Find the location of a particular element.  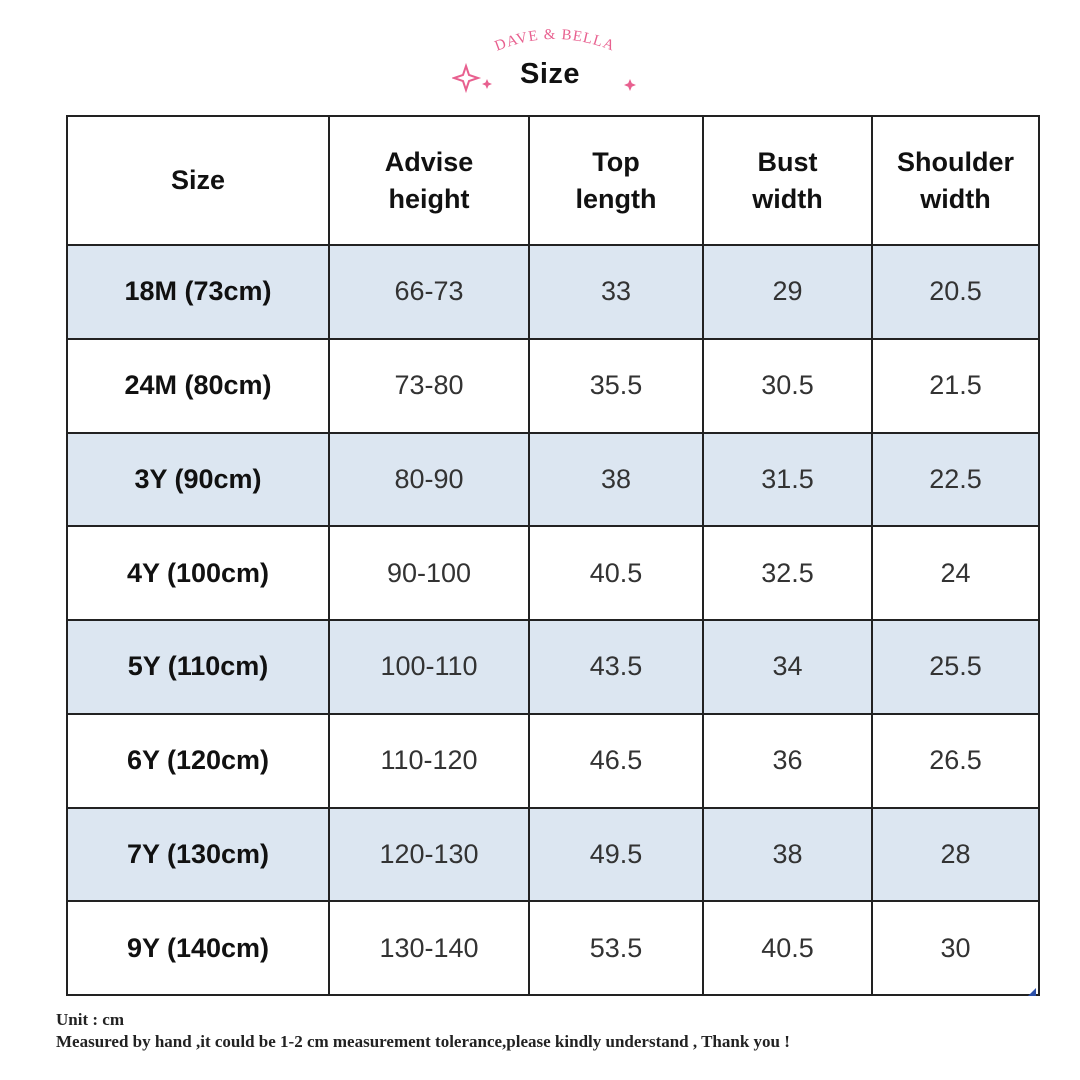

size-cell: 3Y (90cm) is located at coordinates (198, 479).